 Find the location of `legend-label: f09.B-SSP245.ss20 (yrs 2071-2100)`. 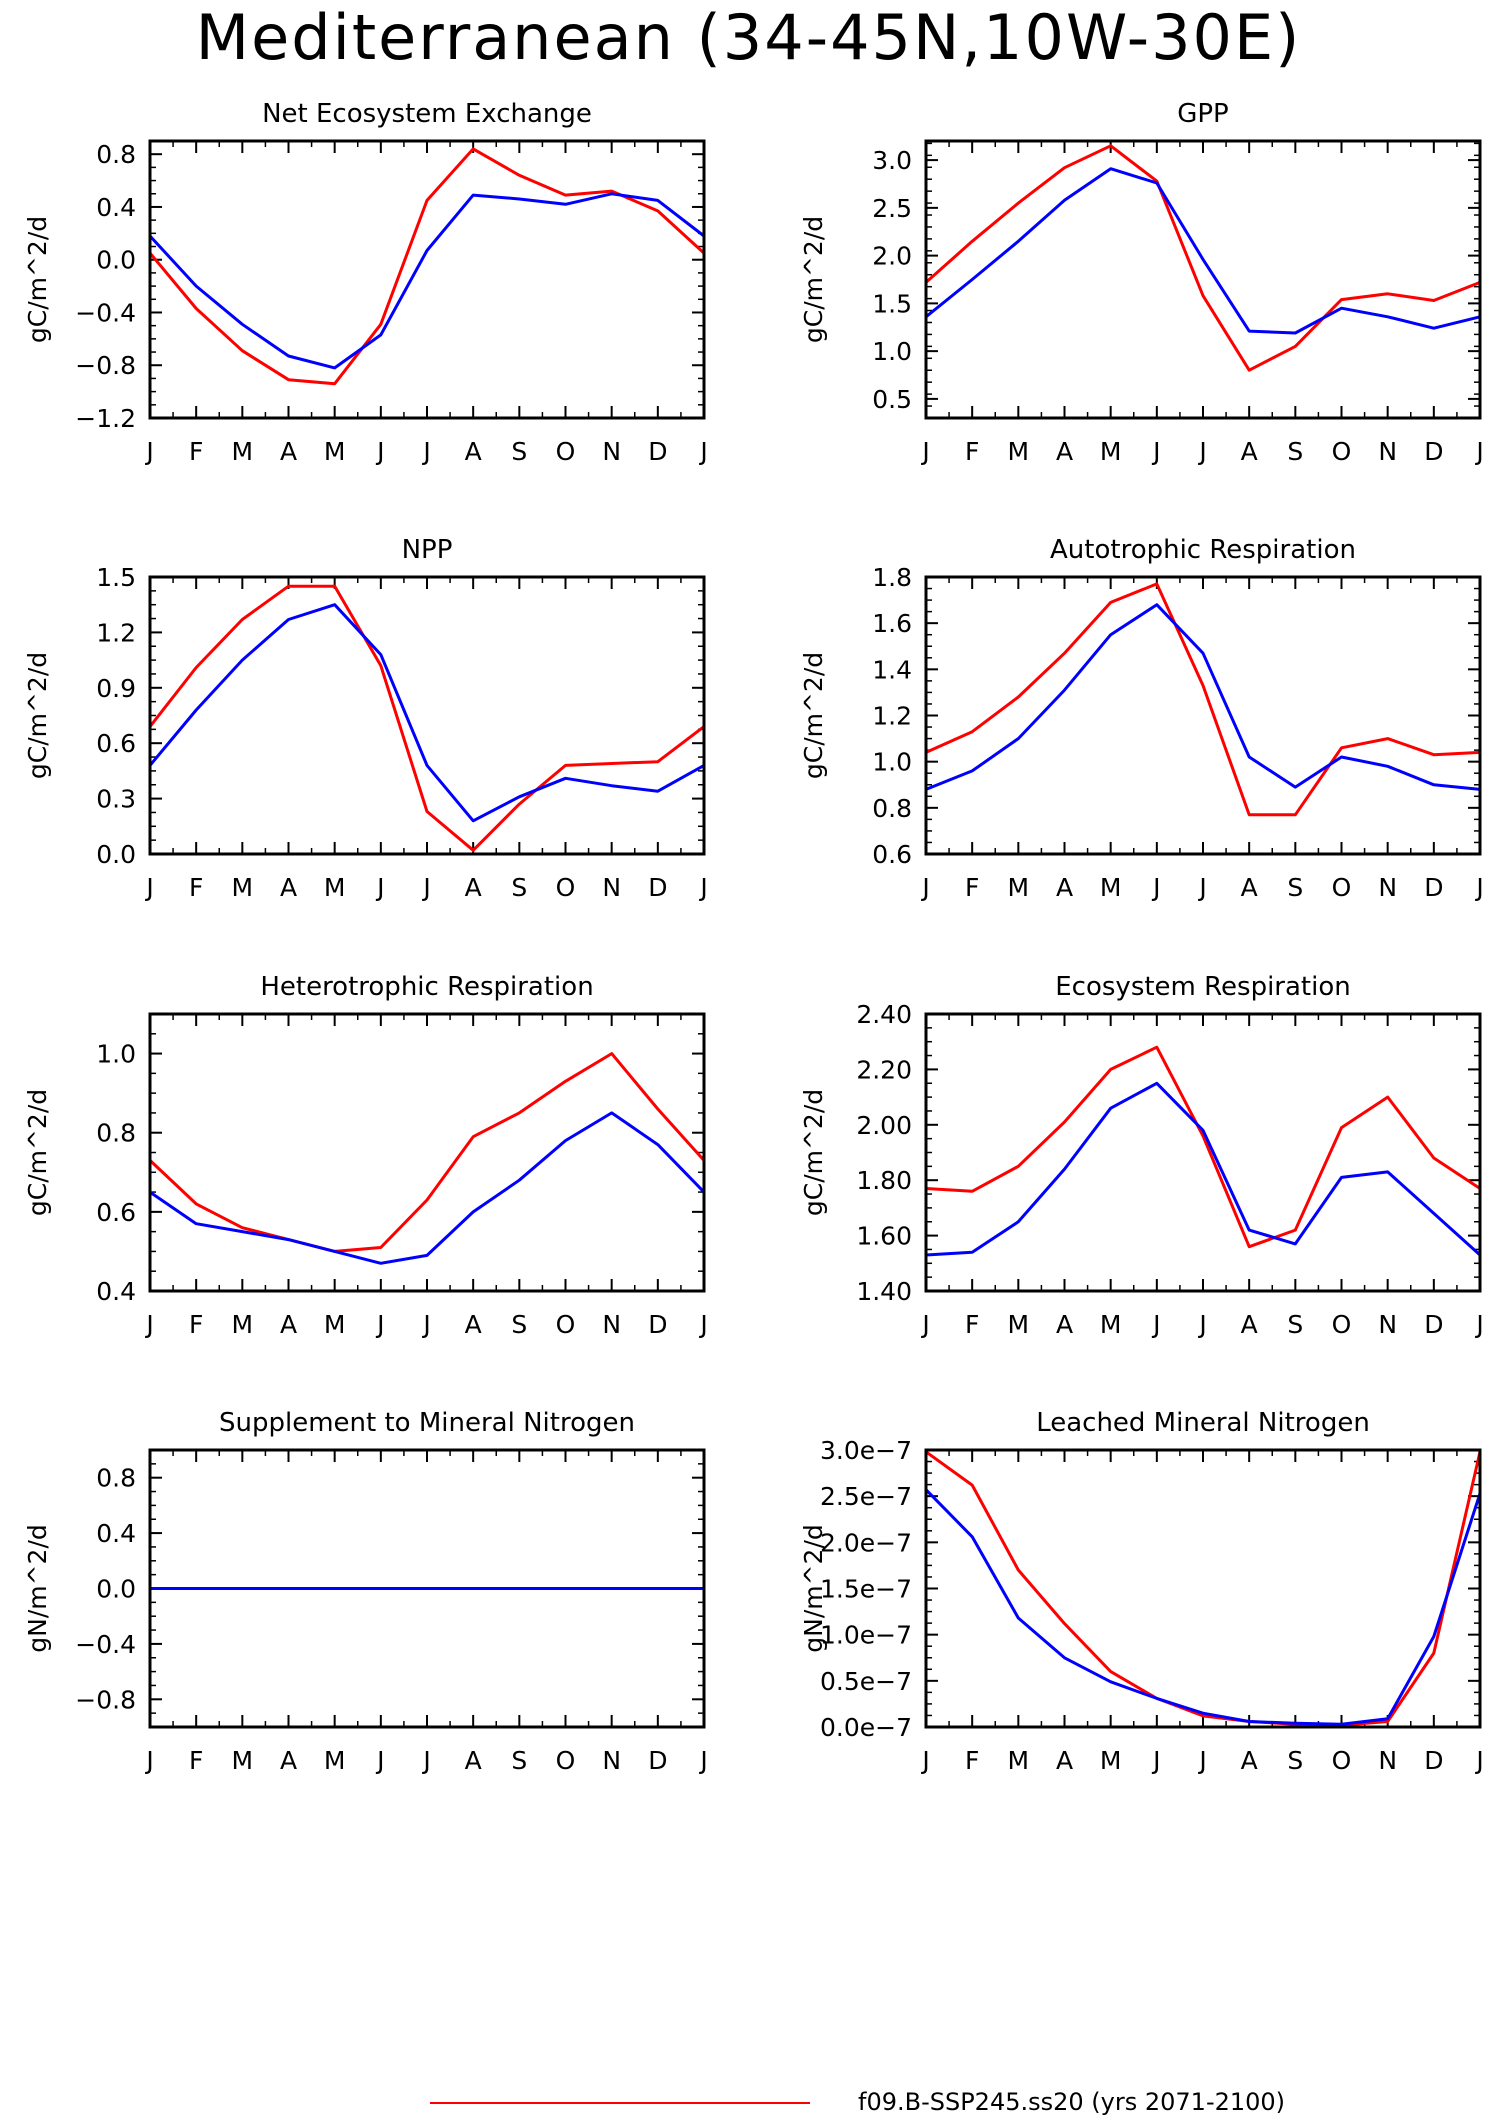

legend-label: f09.B-SSP245.ss20 (yrs 2071-2100) is located at coordinates (1072, 2102).